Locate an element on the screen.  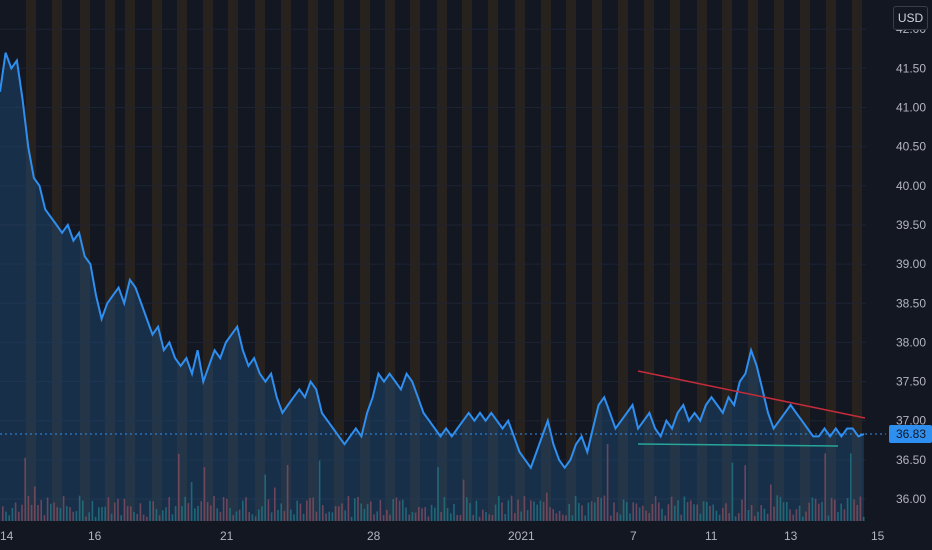
current-price-tag: 36.83 is located at coordinates (910, 434).